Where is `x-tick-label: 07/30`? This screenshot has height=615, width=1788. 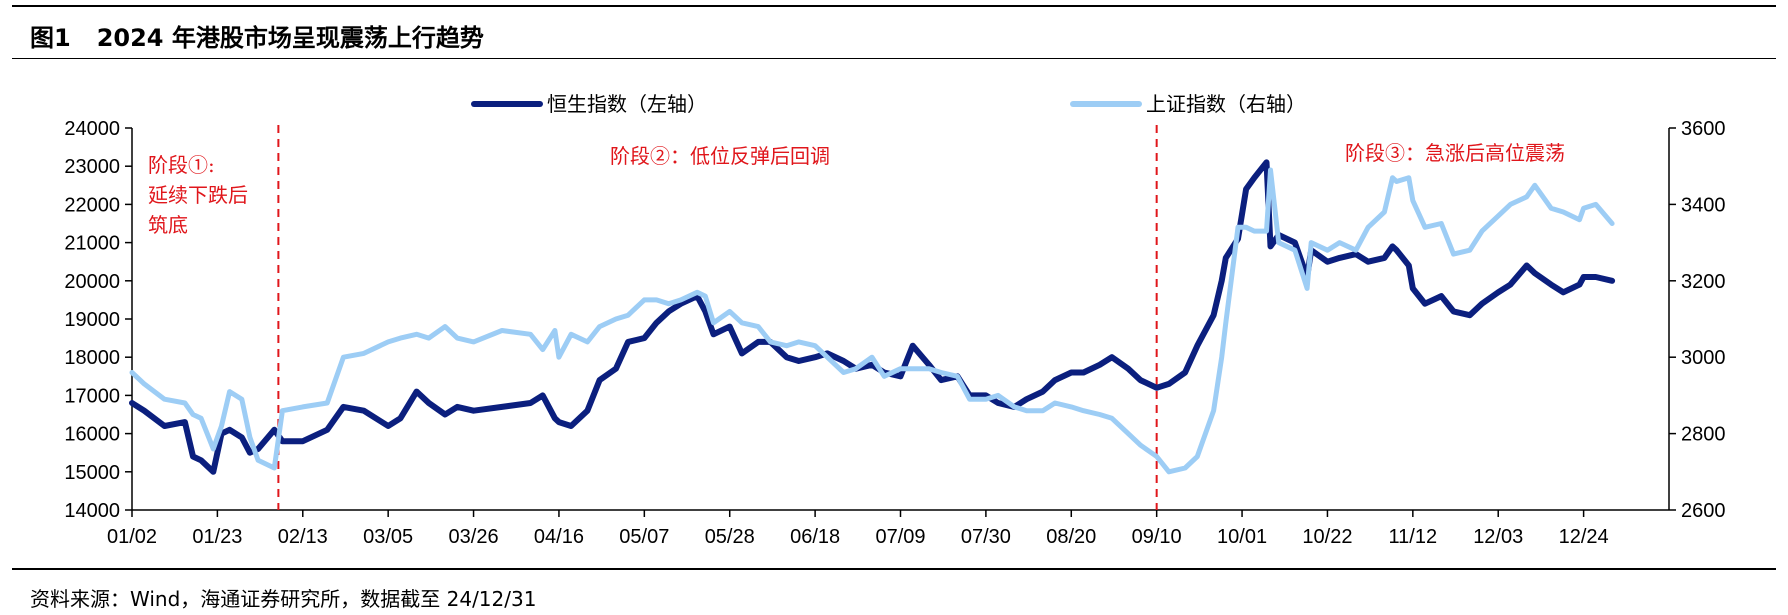 x-tick-label: 07/30 is located at coordinates (986, 537).